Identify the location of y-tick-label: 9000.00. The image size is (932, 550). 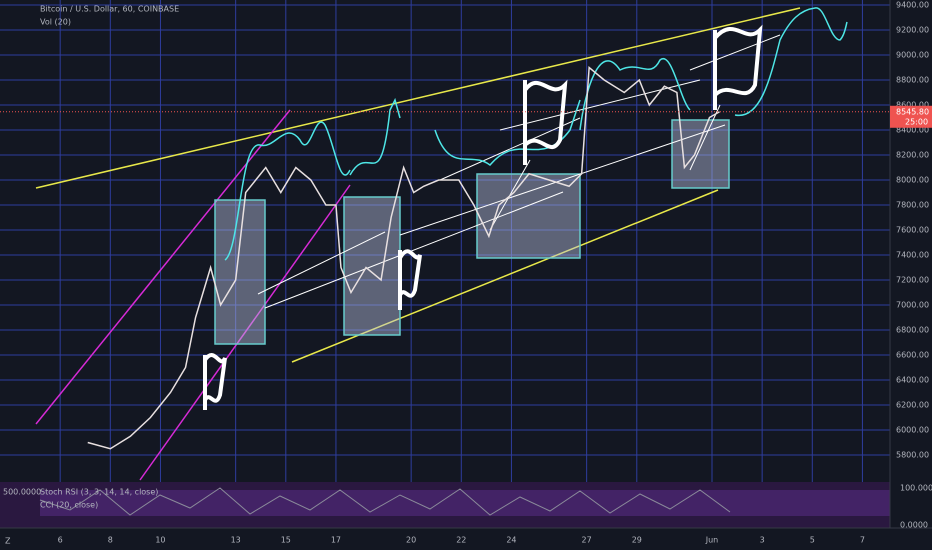
(912, 55).